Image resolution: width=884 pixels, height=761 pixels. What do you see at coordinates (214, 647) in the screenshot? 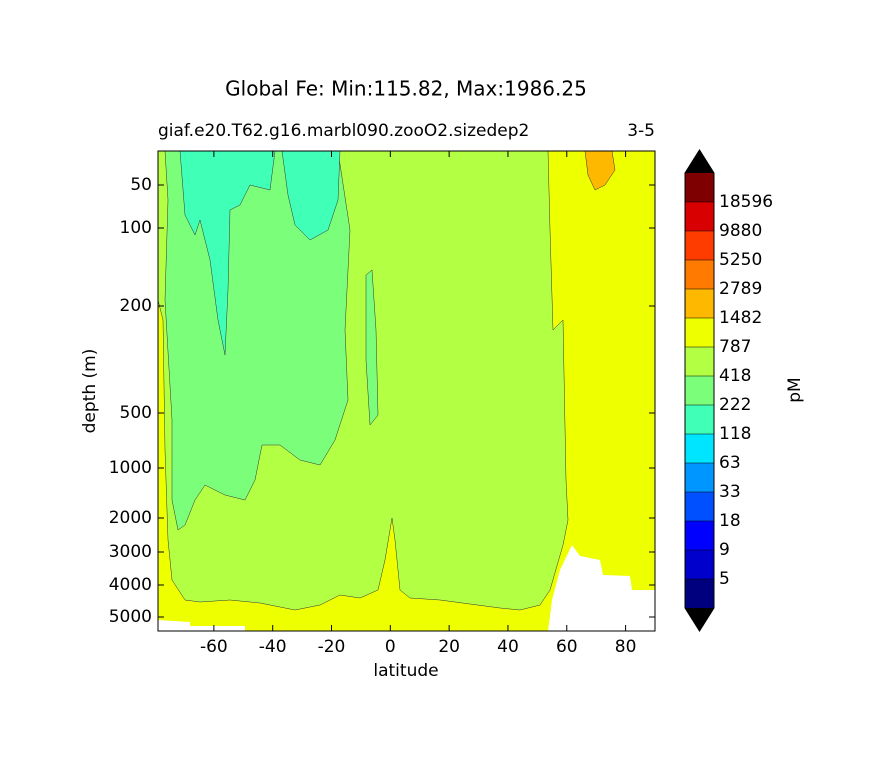
I see `x-tick-label: -60` at bounding box center [214, 647].